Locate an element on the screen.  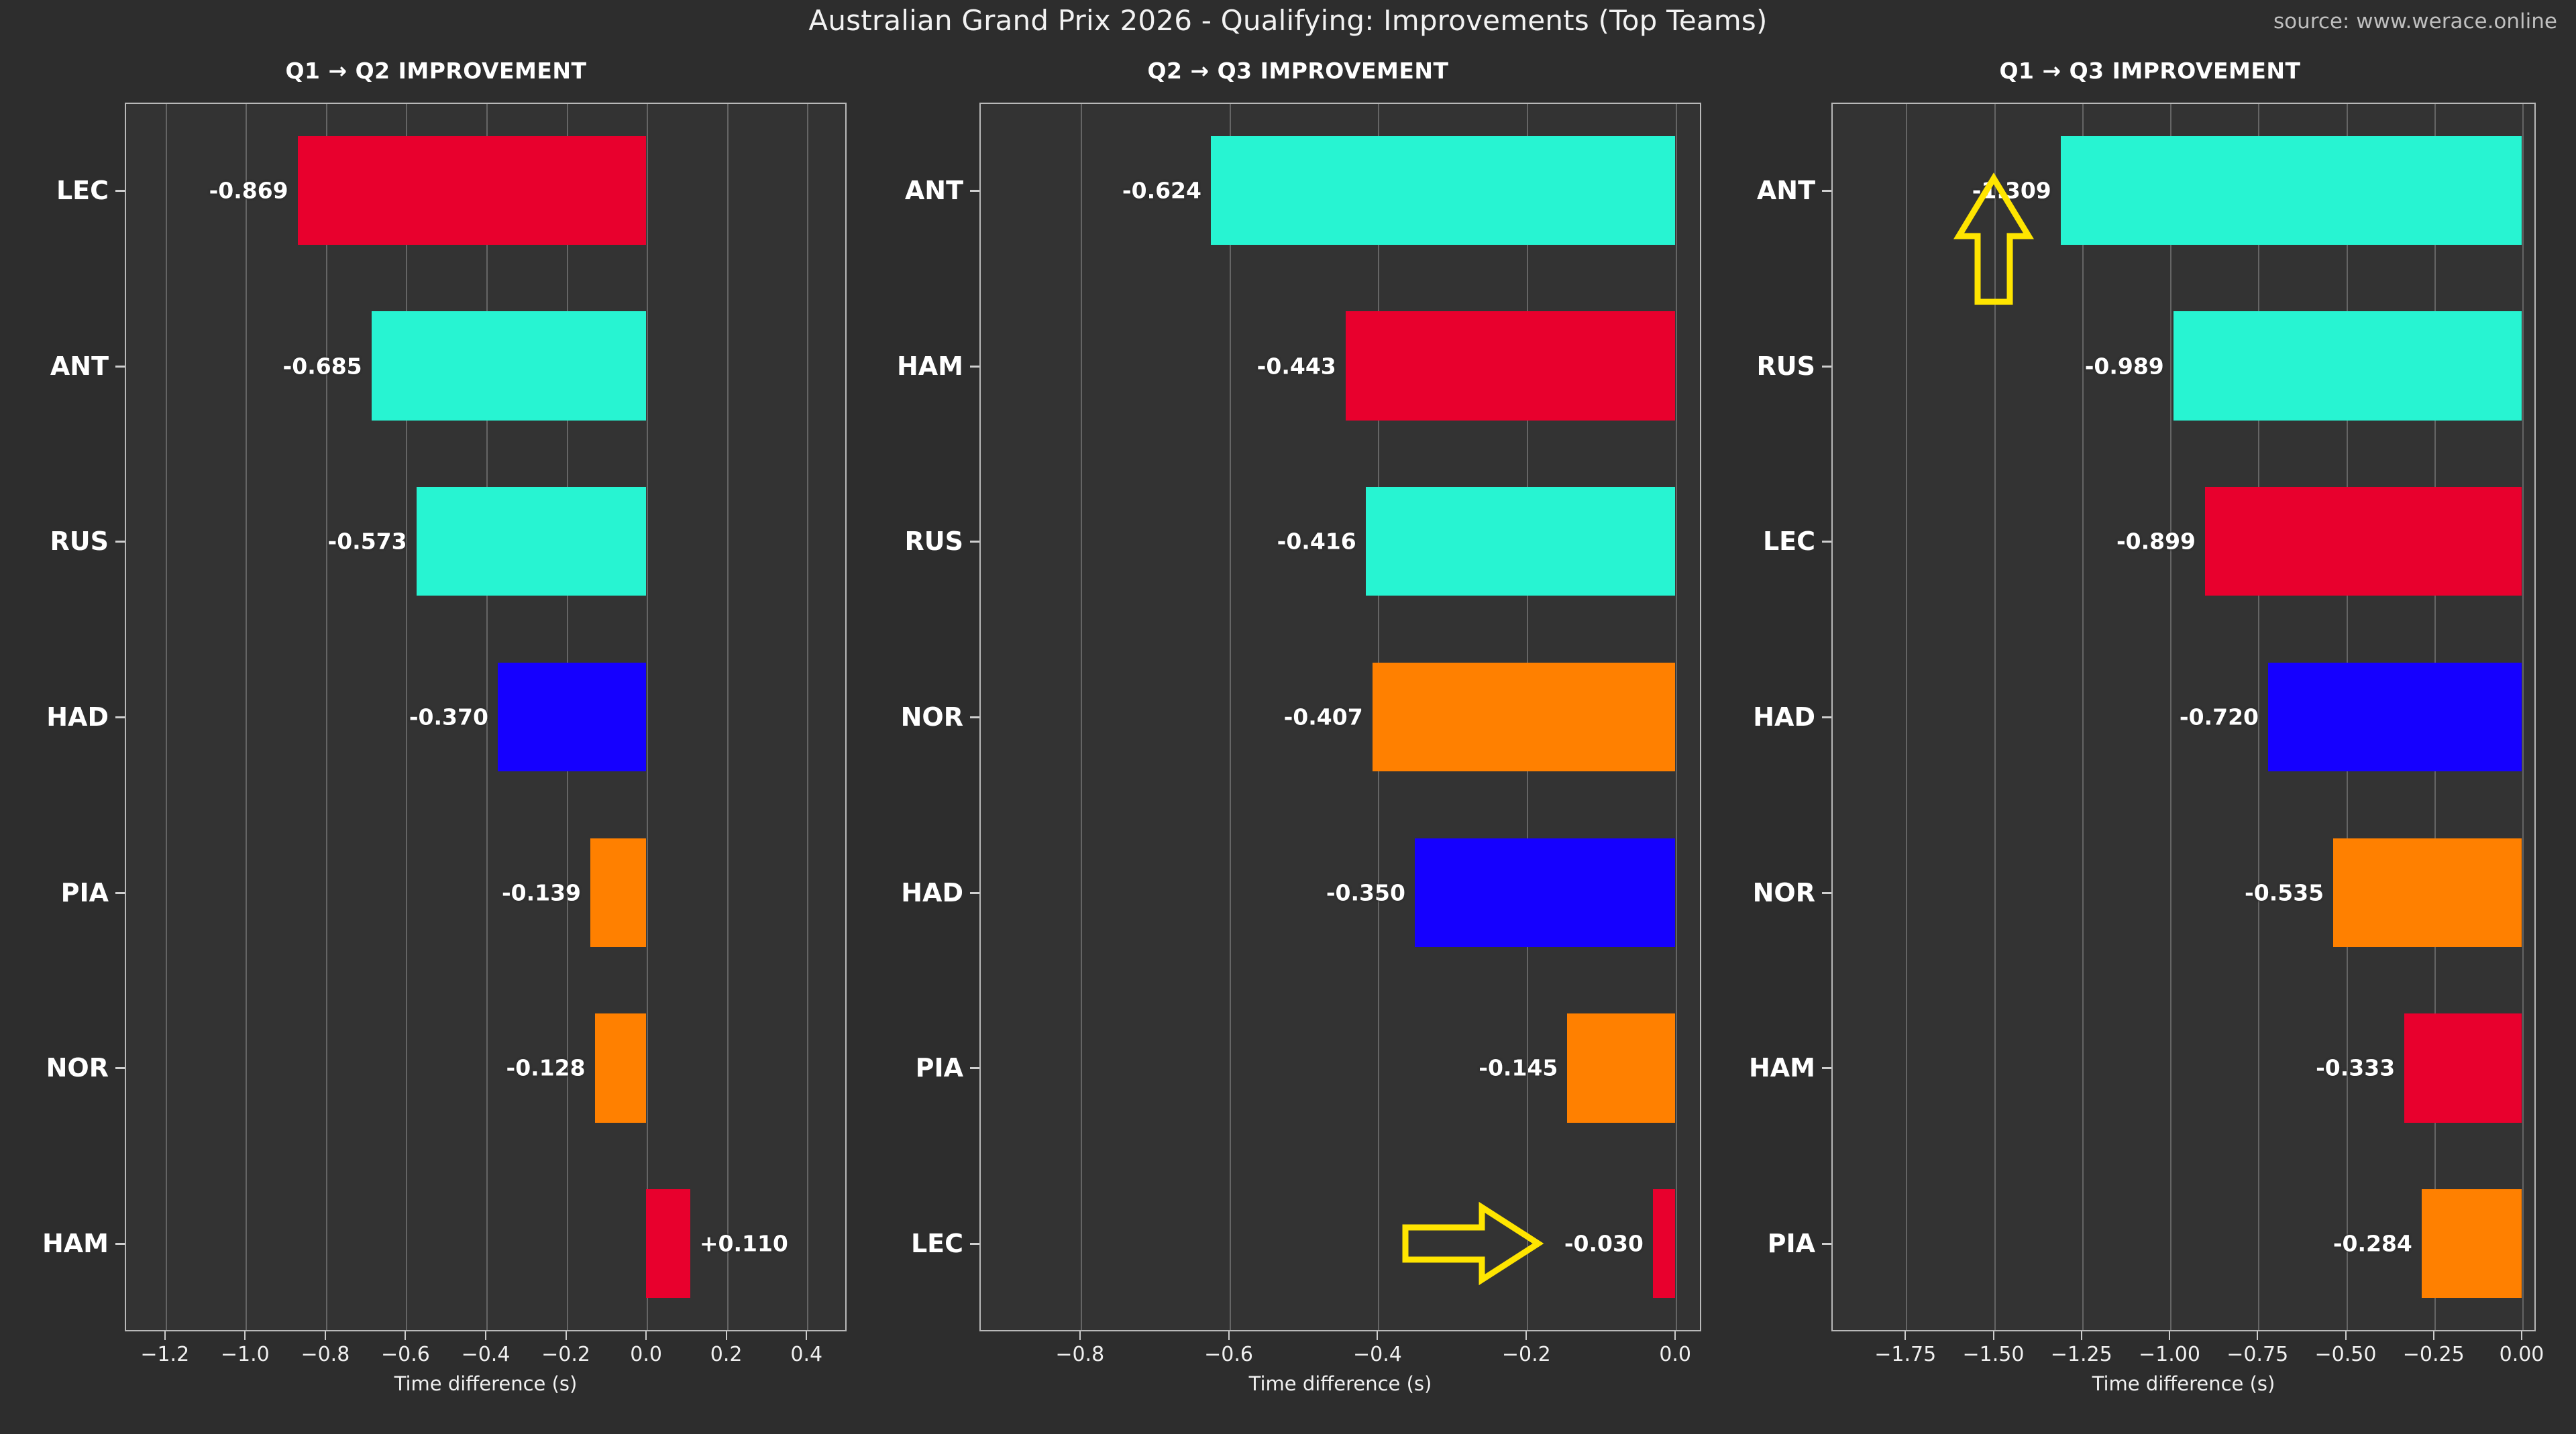
x-tick-label: −1.75 is located at coordinates (1905, 1354).